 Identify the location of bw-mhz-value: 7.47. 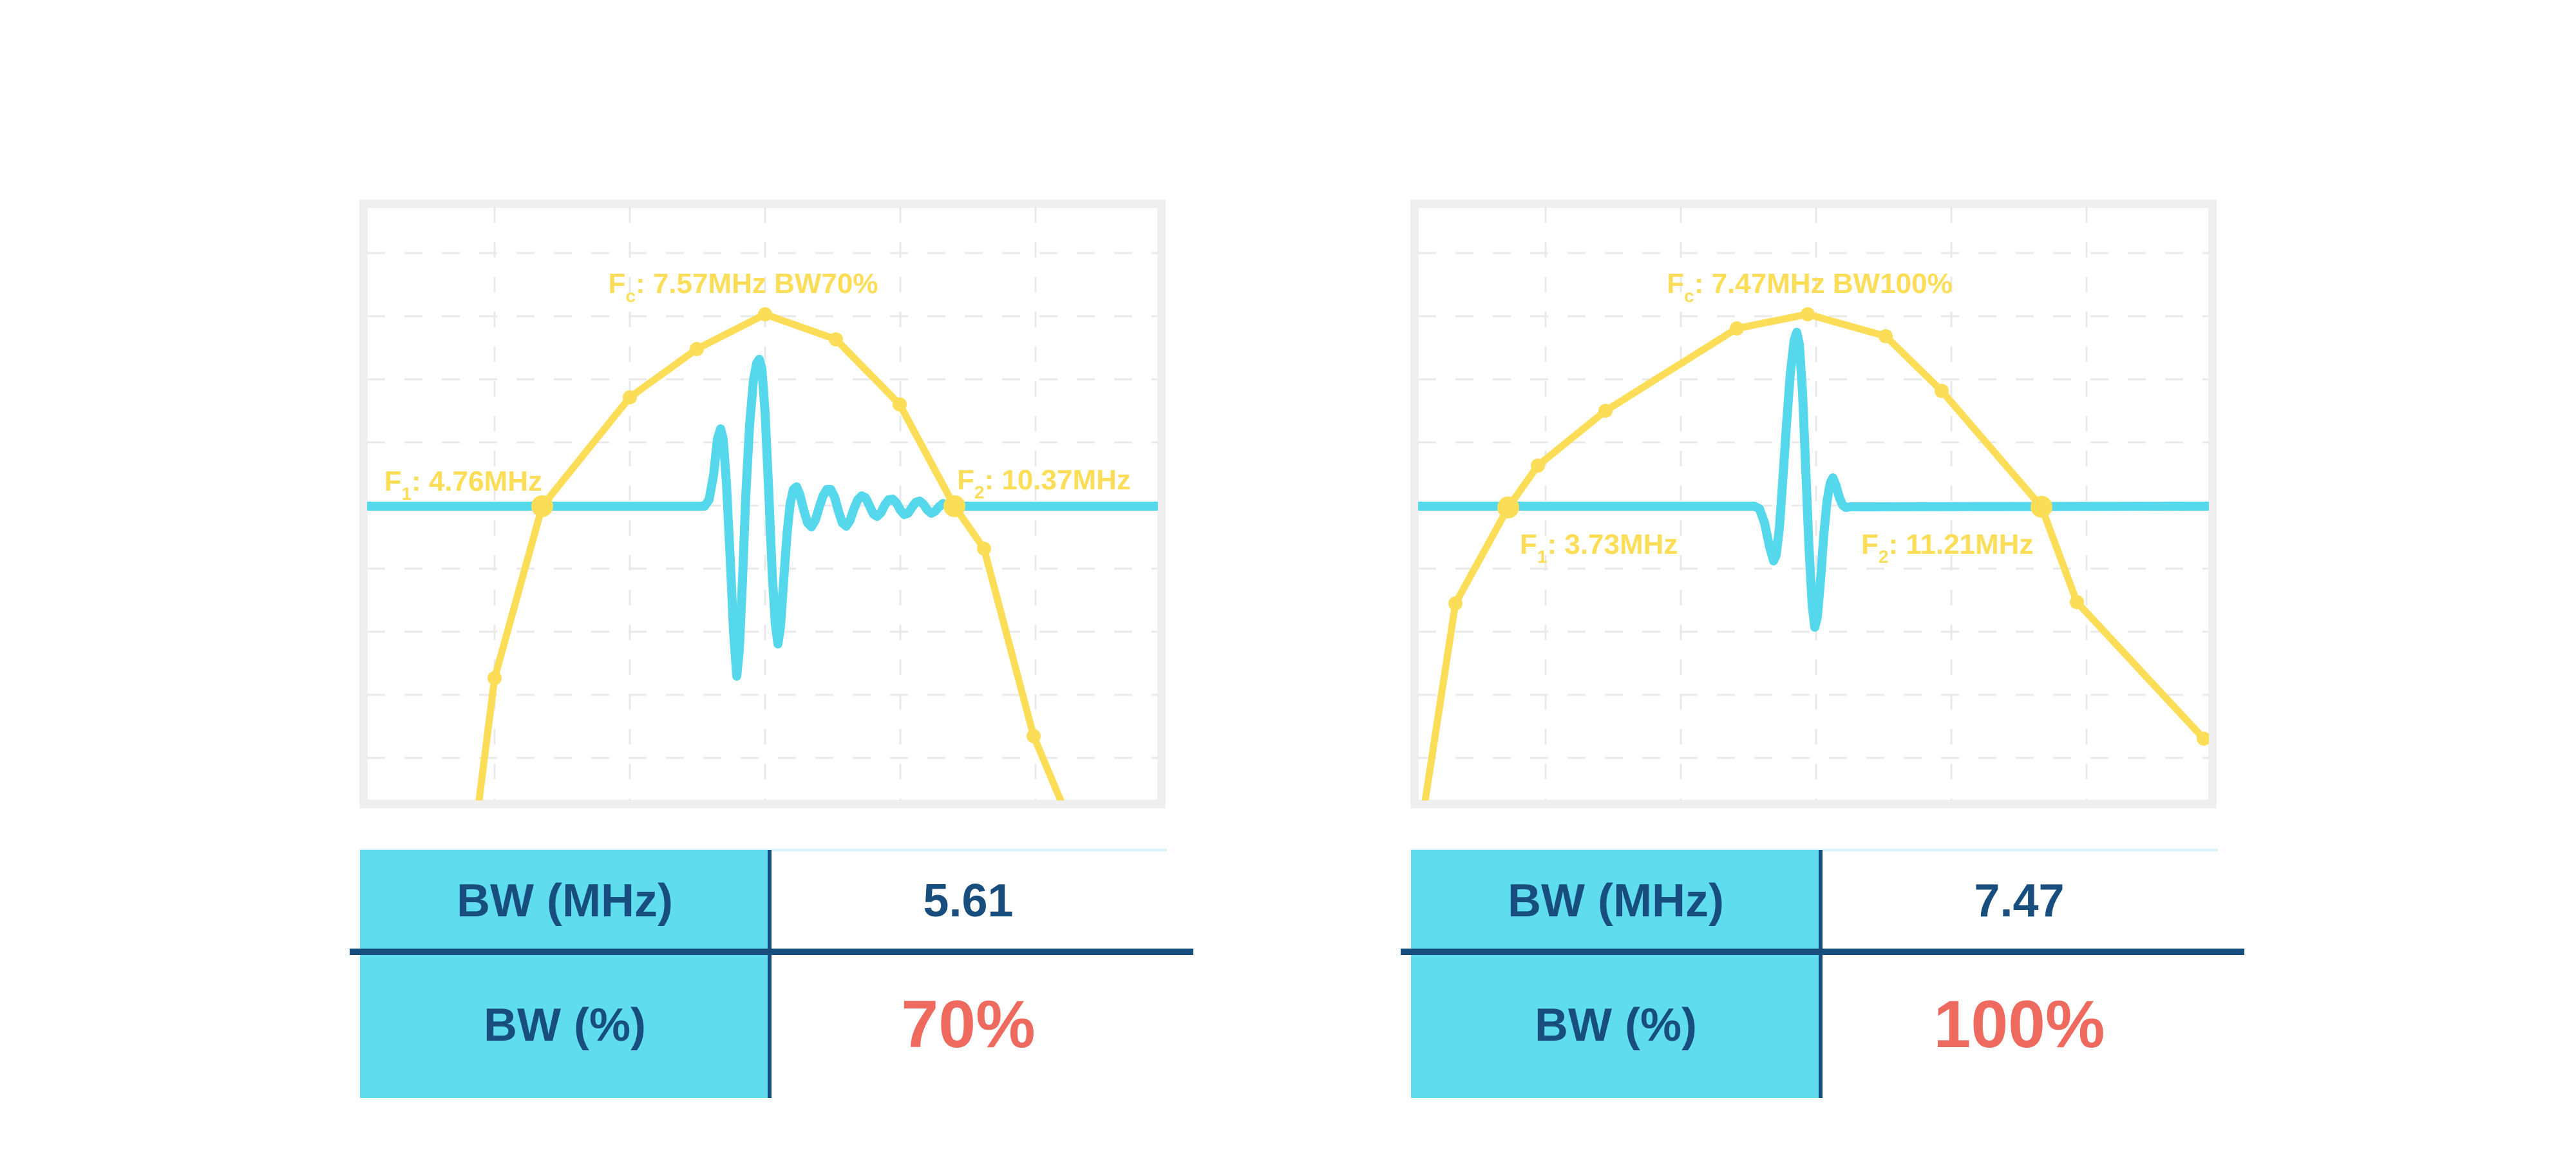
(2020, 901).